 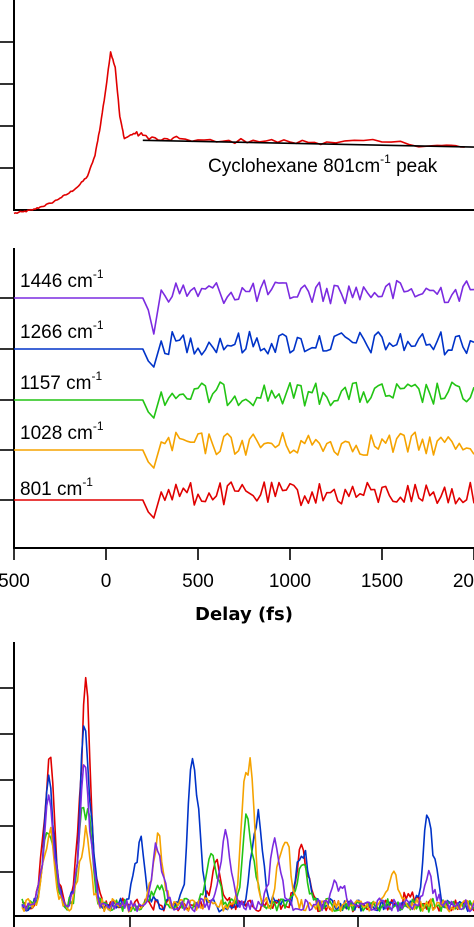 What do you see at coordinates (56, 487) in the screenshot?
I see `series-label-801-cm: 801 cm-1` at bounding box center [56, 487].